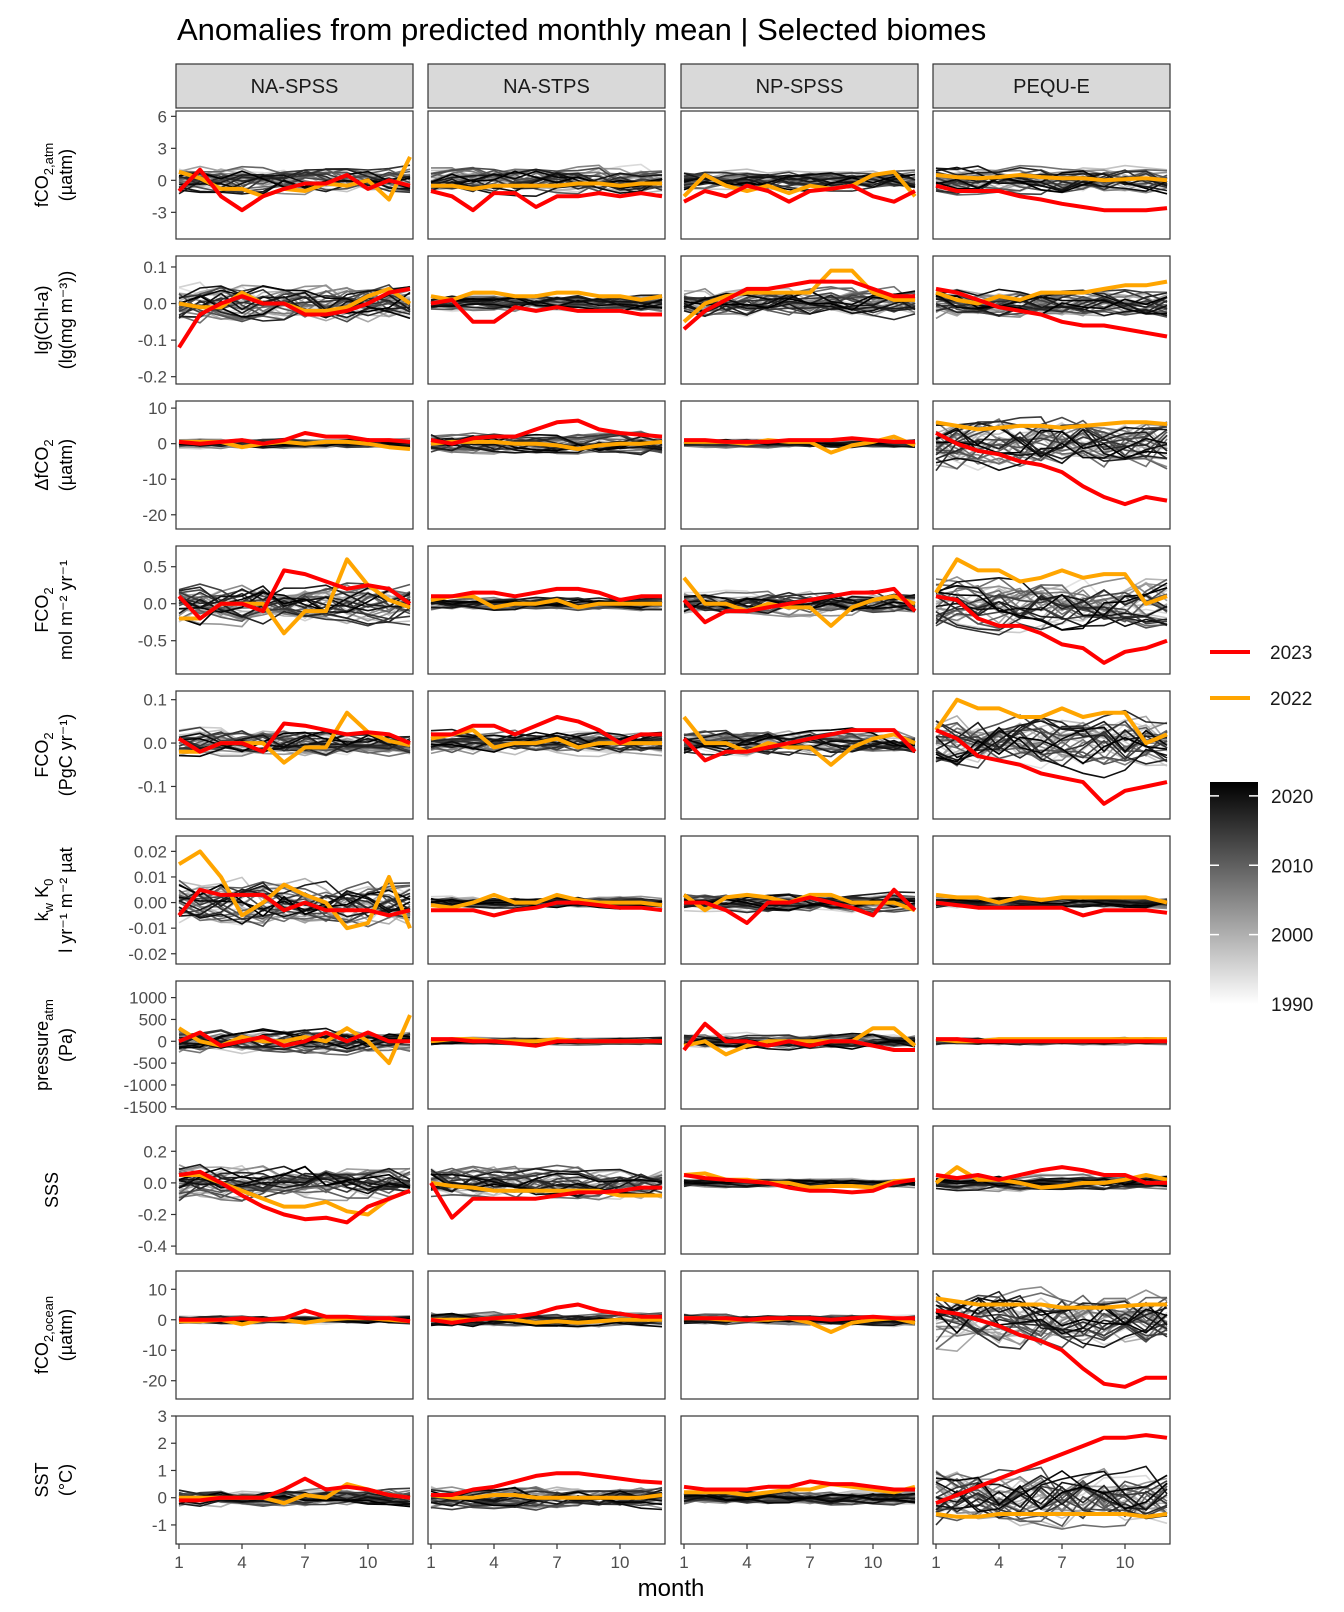  Describe the element at coordinates (1292, 797) in the screenshot. I see `colorbar-label: 2020` at that location.